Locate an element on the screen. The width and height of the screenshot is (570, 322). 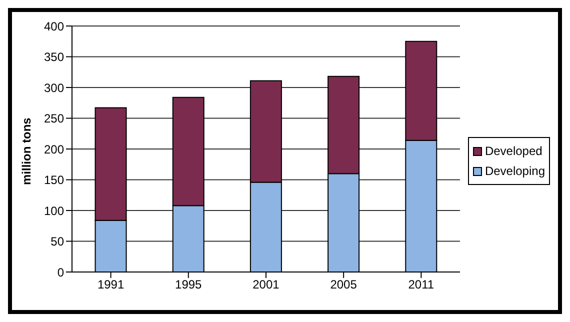
x-tick-label: 2011 is located at coordinates (421, 285).